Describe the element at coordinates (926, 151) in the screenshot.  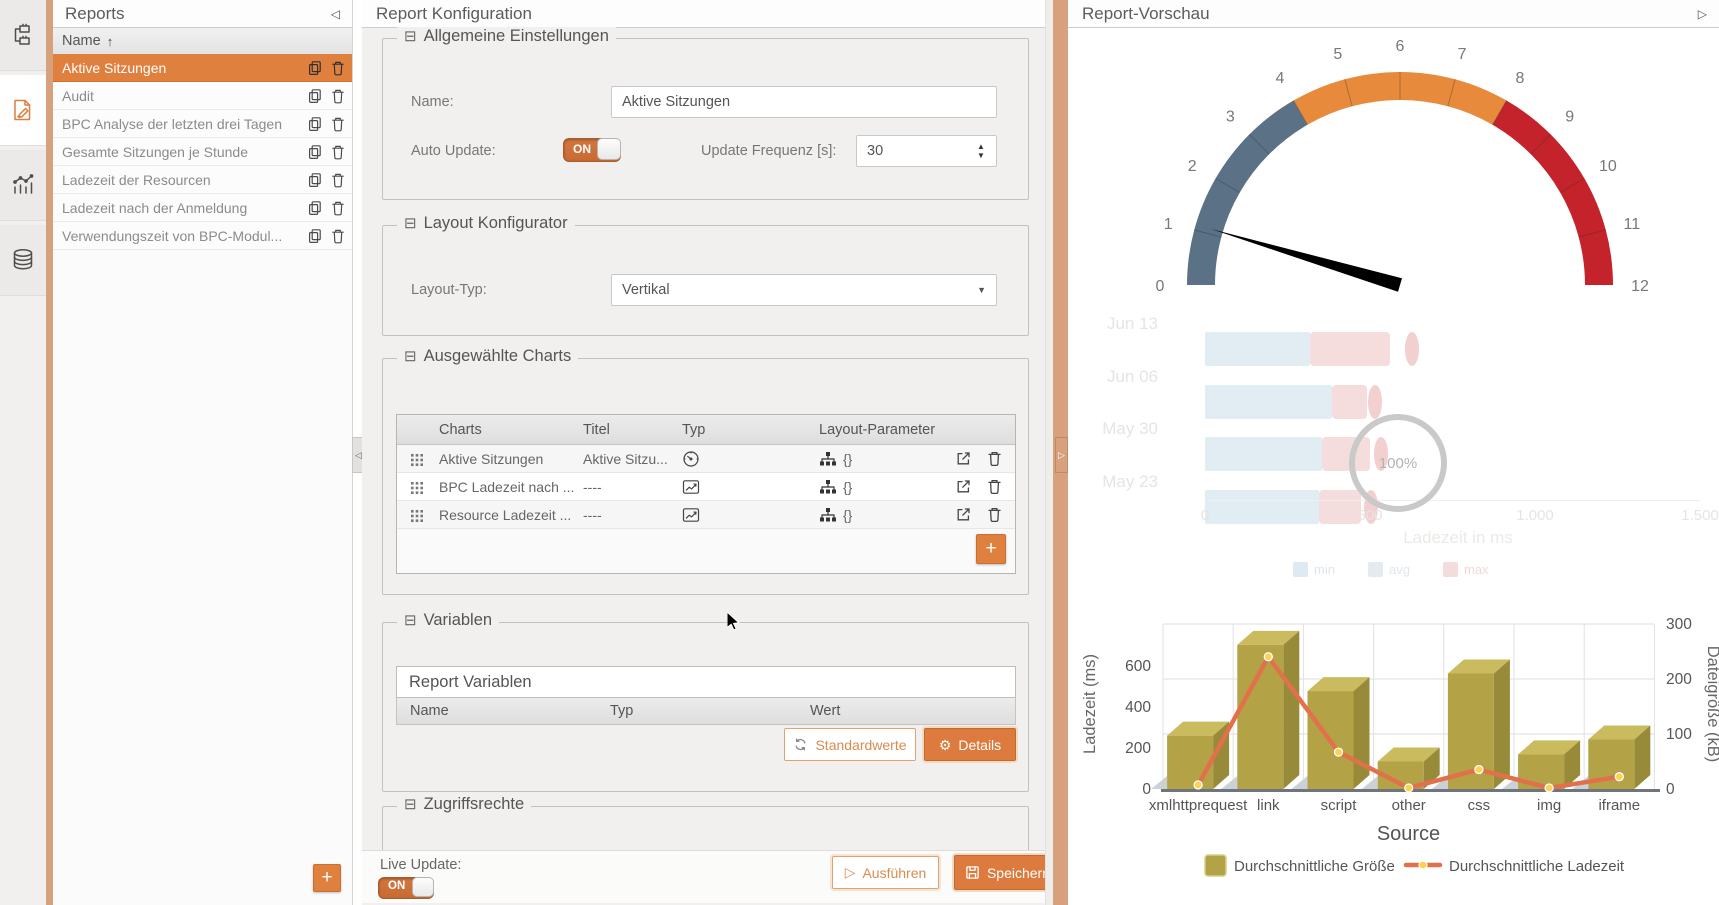
I see `frequency-input` at that location.